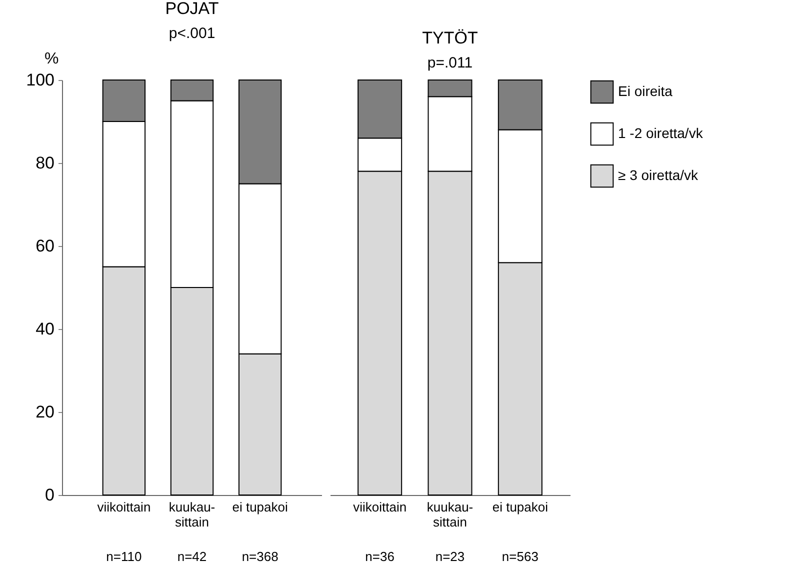  What do you see at coordinates (45, 246) in the screenshot?
I see `y-tick-label: 60` at bounding box center [45, 246].